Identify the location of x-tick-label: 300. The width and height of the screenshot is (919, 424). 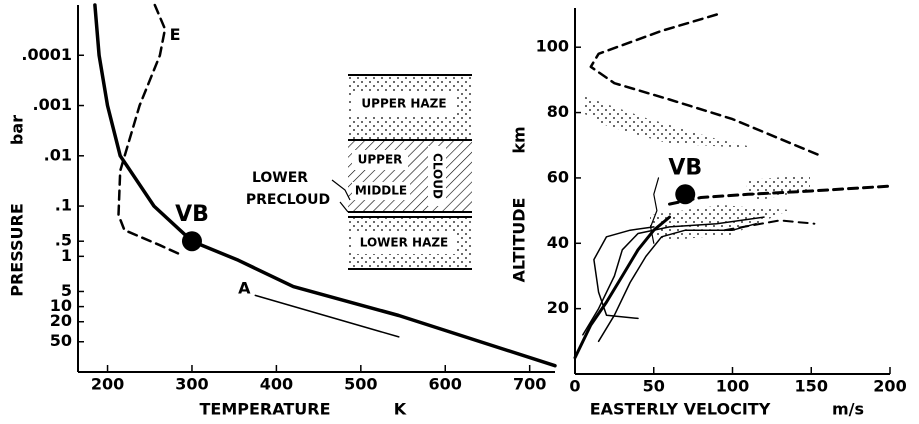
(191, 384).